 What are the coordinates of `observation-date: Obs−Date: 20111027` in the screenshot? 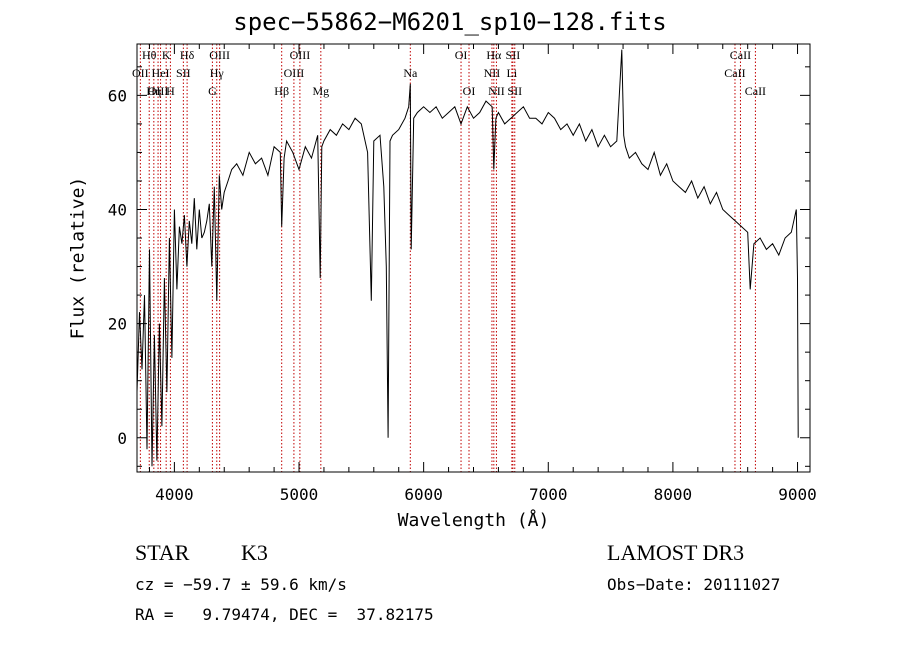 It's located at (694, 584).